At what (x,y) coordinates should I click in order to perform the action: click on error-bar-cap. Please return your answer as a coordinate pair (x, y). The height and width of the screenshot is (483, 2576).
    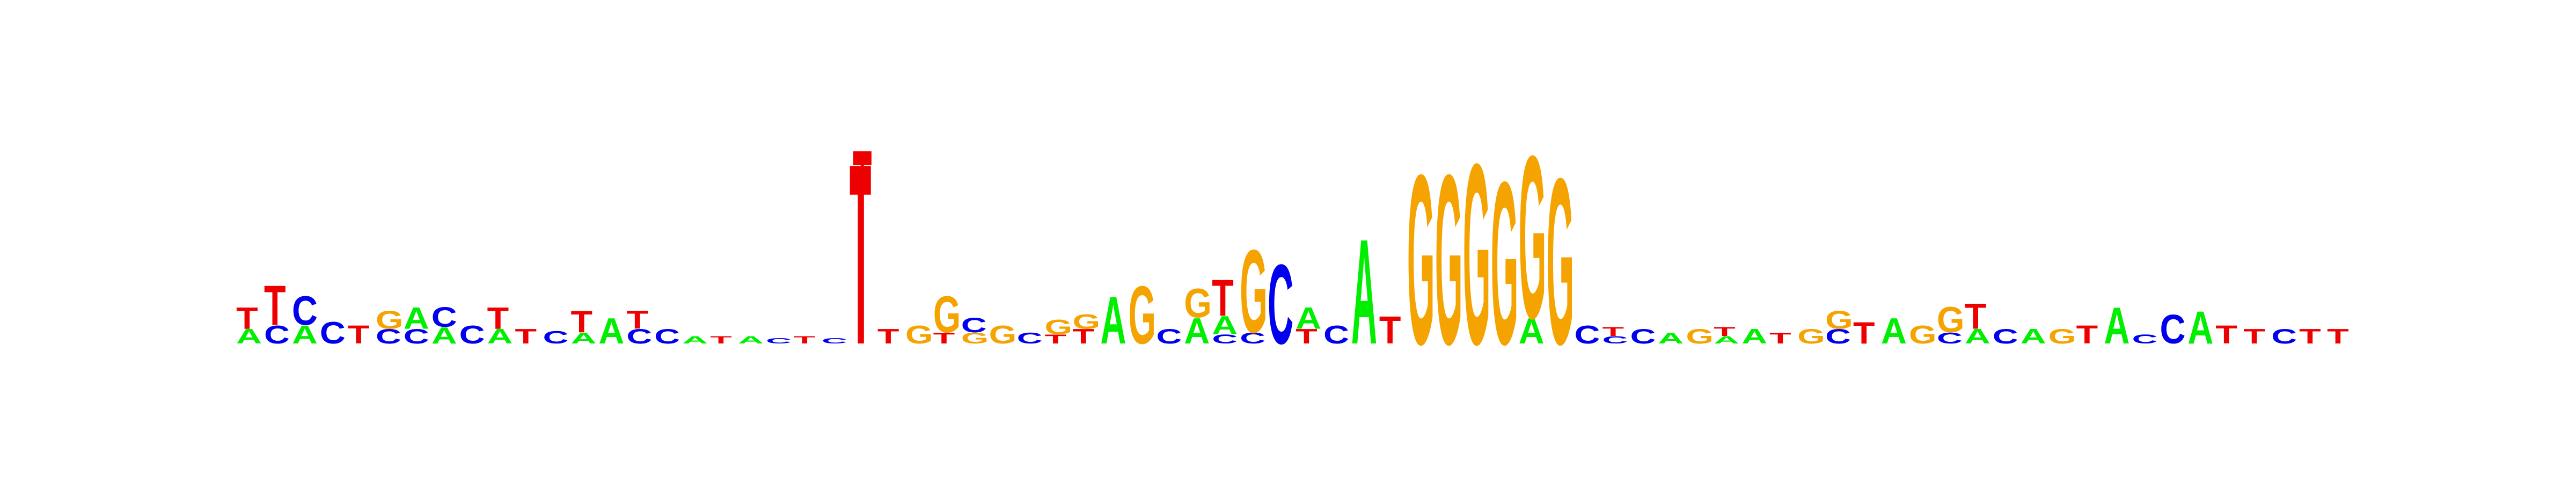
    Looking at the image, I should click on (862, 158).